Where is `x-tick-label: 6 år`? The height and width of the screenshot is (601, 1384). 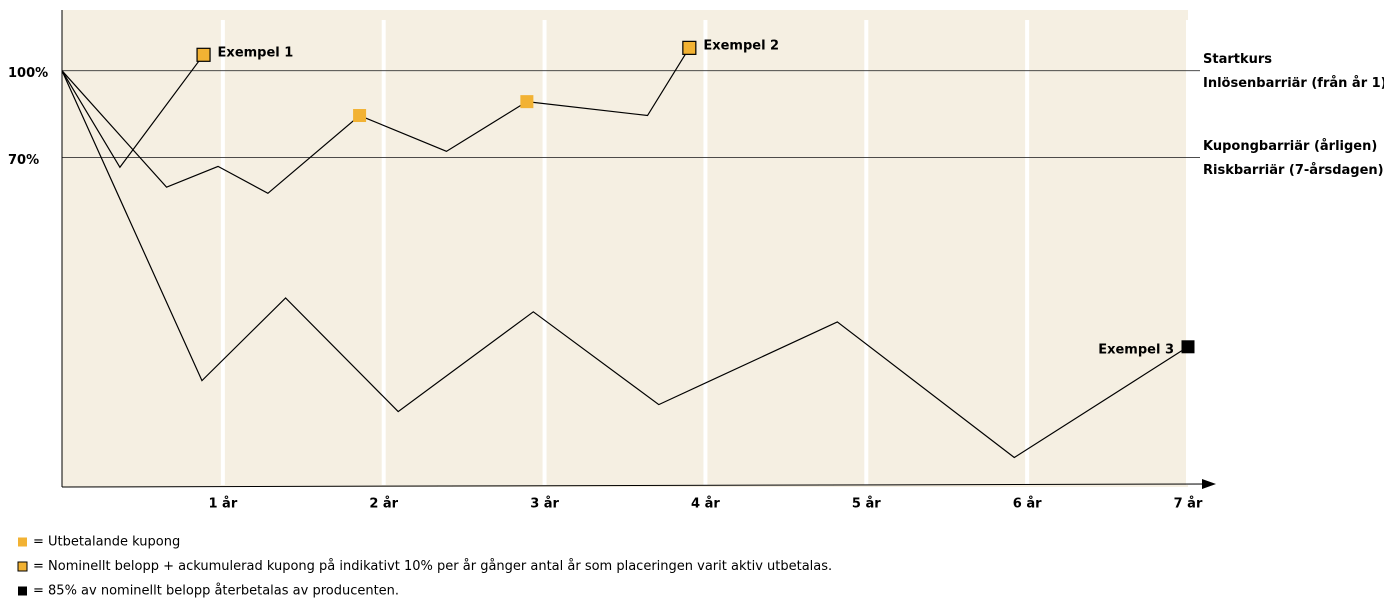 x-tick-label: 6 år is located at coordinates (1027, 504).